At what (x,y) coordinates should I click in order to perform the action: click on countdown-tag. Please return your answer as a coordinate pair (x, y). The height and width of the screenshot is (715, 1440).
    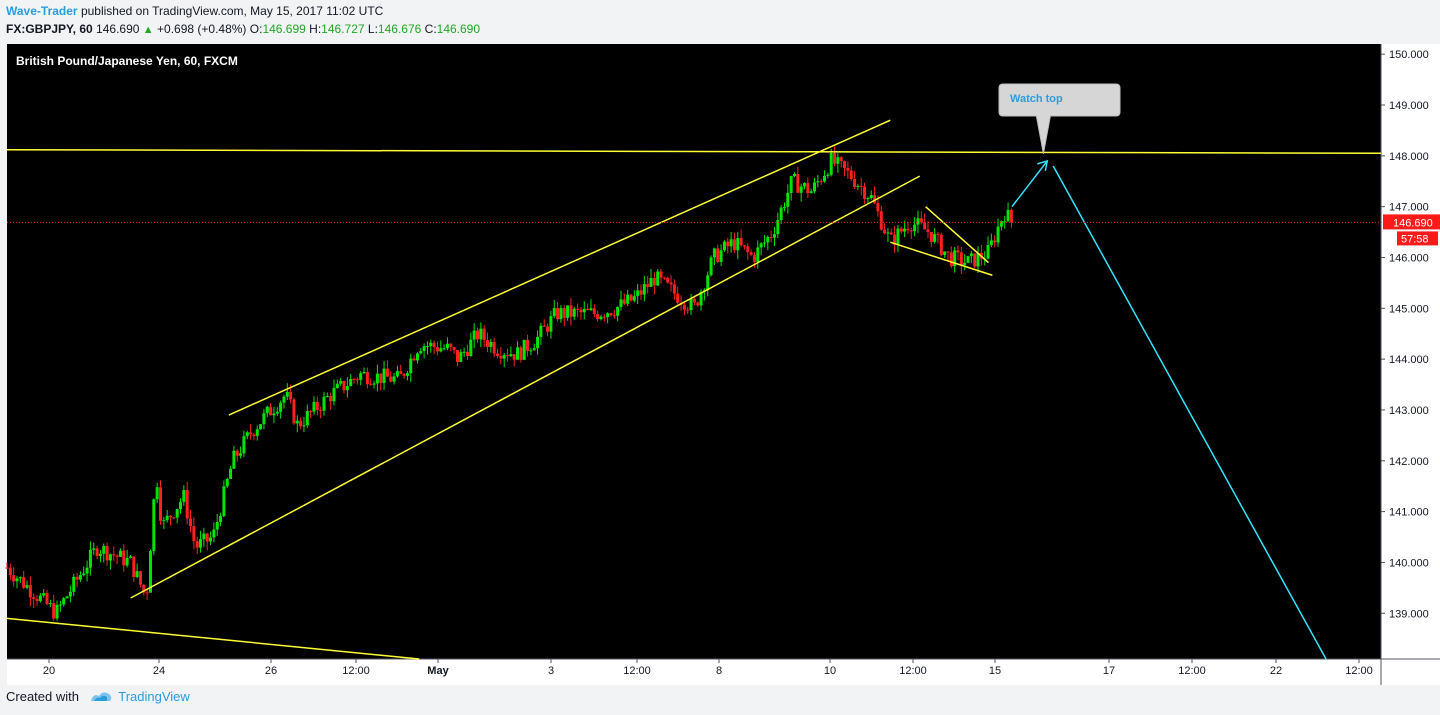
    Looking at the image, I should click on (1417, 238).